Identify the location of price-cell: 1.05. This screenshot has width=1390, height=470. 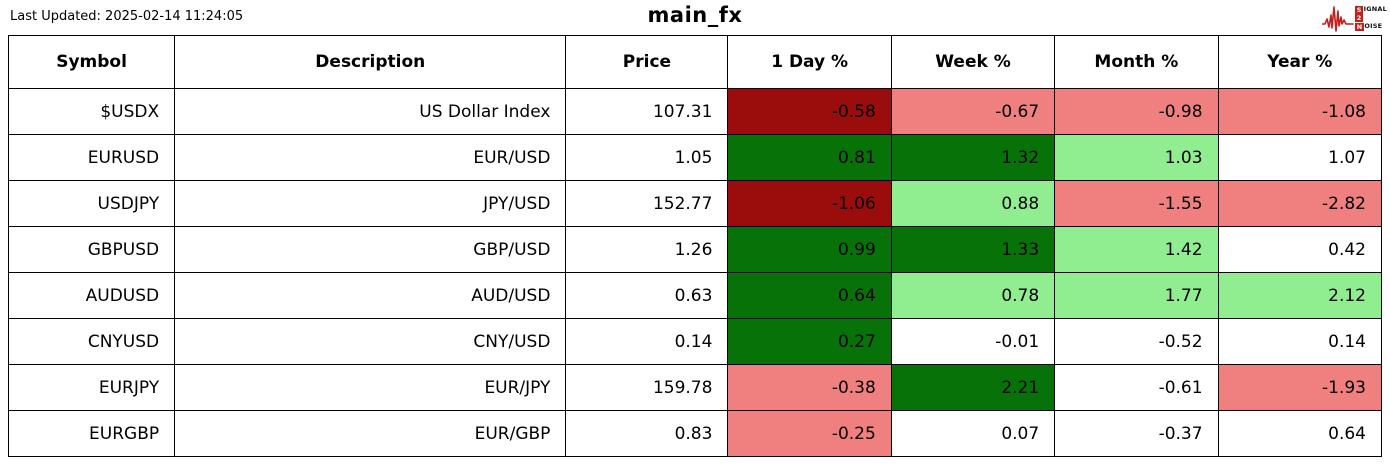
(647, 157).